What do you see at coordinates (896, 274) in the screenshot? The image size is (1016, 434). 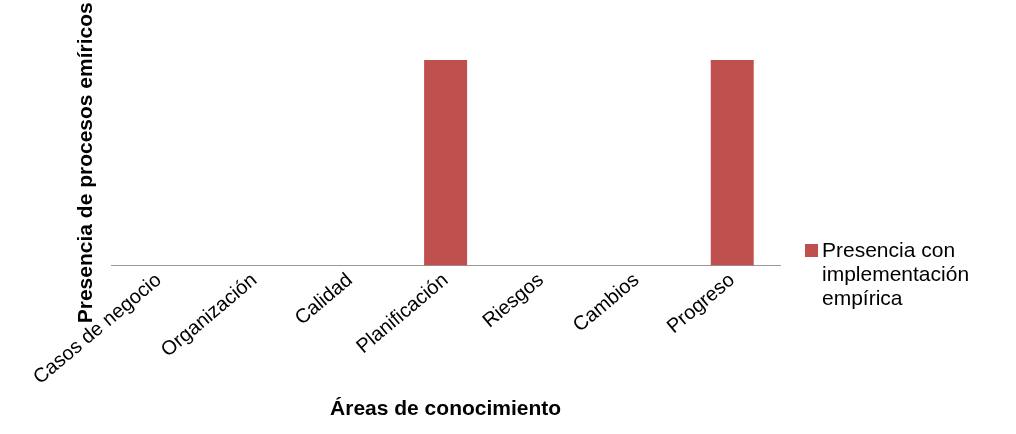 I see `legend-label: Presencia con implementación empírica` at bounding box center [896, 274].